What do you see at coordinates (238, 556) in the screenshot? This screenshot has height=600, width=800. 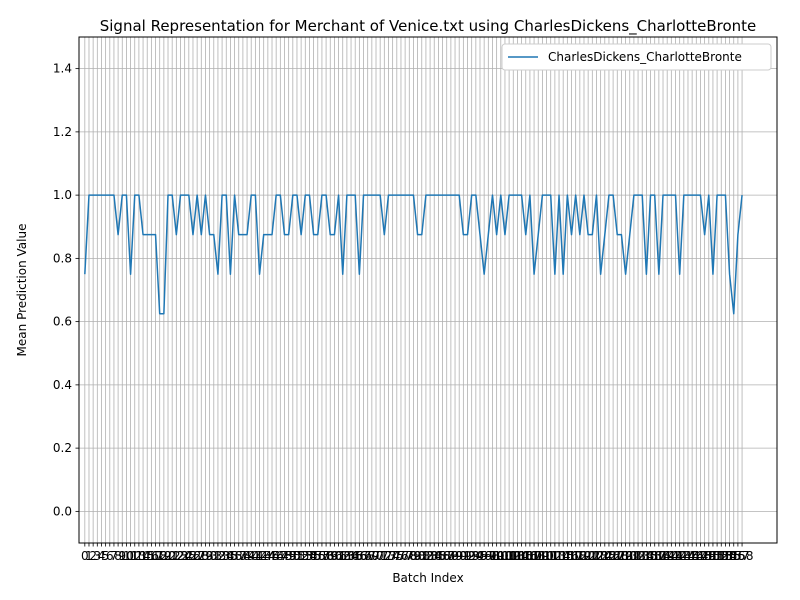 I see `x-tick-label: 37` at bounding box center [238, 556].